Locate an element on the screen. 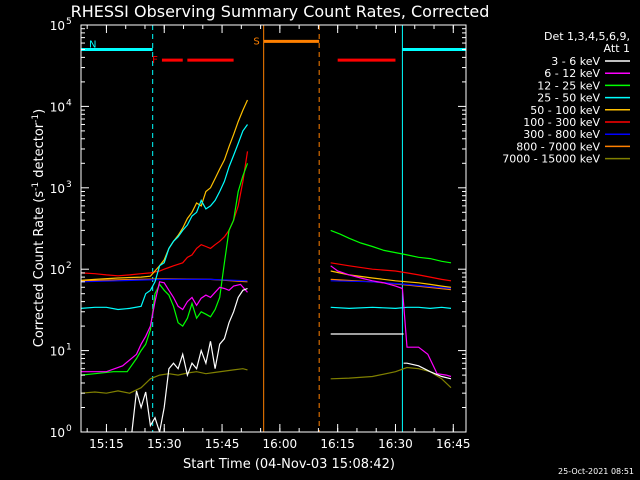  x-tick-label-3: 16:00 is located at coordinates (280, 444).